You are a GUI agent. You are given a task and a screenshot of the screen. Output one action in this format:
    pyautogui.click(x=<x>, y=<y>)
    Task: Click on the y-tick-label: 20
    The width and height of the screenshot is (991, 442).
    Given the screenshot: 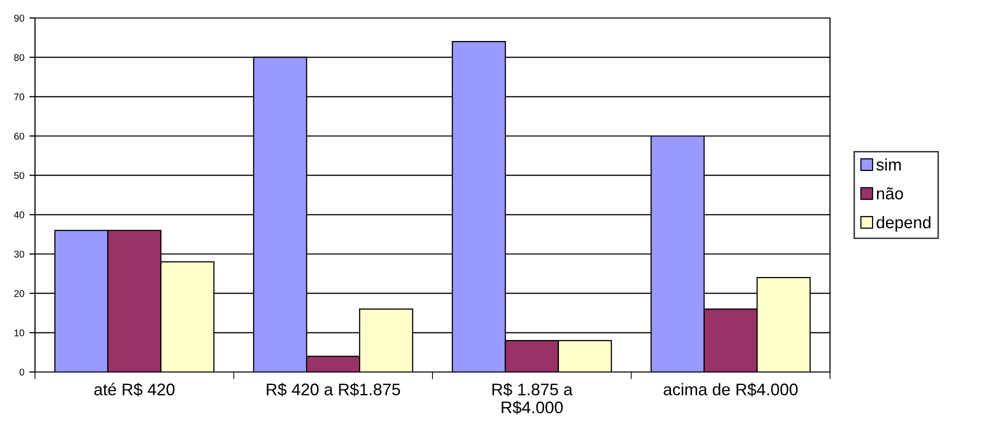 What is the action you would take?
    pyautogui.click(x=19, y=293)
    